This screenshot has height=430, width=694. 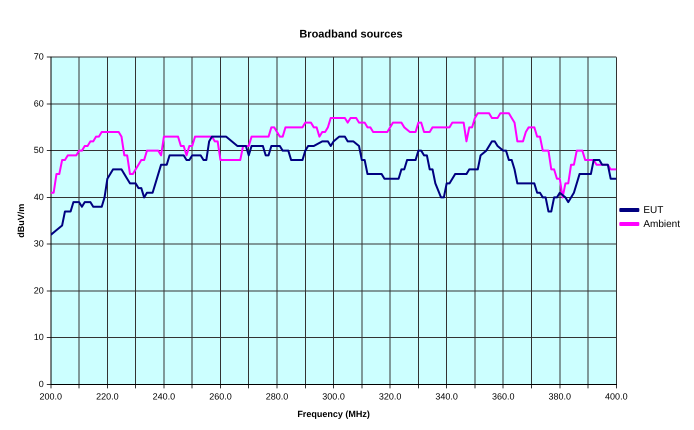 I want to click on chart-title: Broadband sources, so click(x=351, y=34).